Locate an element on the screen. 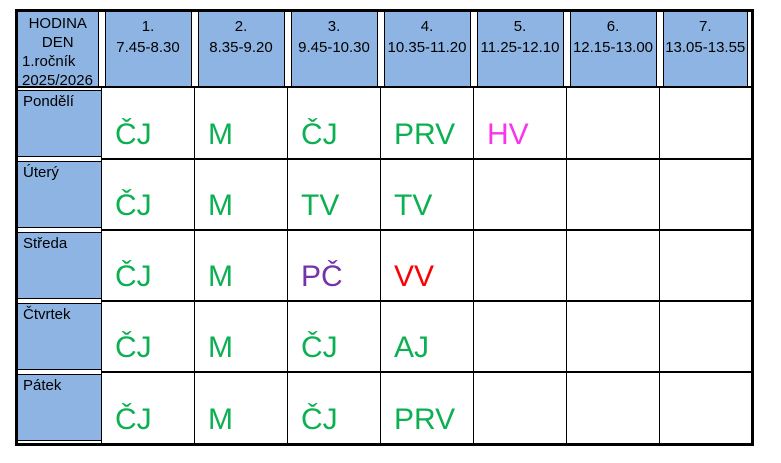  period-header-3: 3. 9.45-10.30 is located at coordinates (334, 49).